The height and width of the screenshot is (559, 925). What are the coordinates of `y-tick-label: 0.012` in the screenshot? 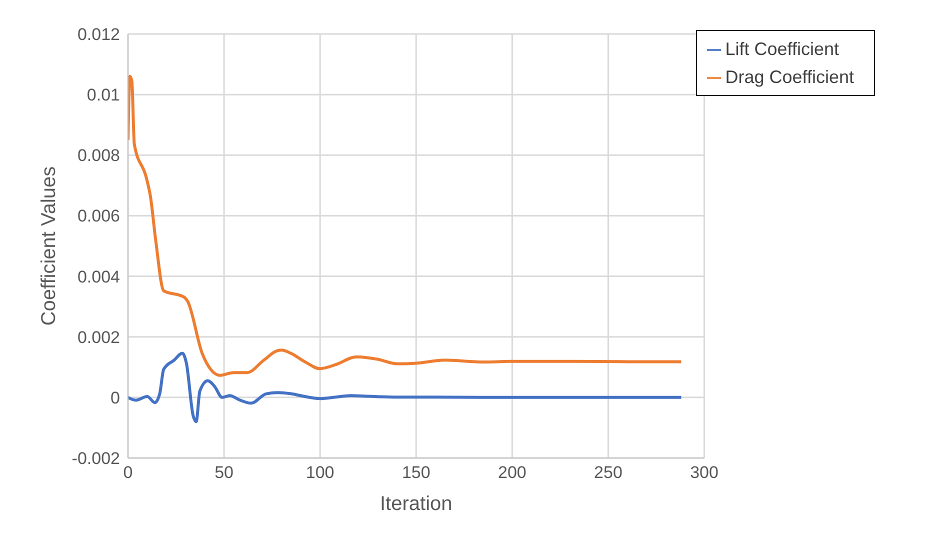 It's located at (98, 34).